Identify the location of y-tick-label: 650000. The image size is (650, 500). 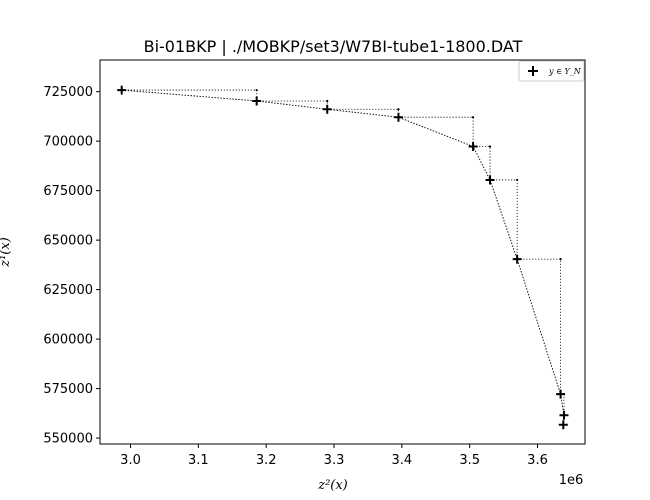
(68, 241).